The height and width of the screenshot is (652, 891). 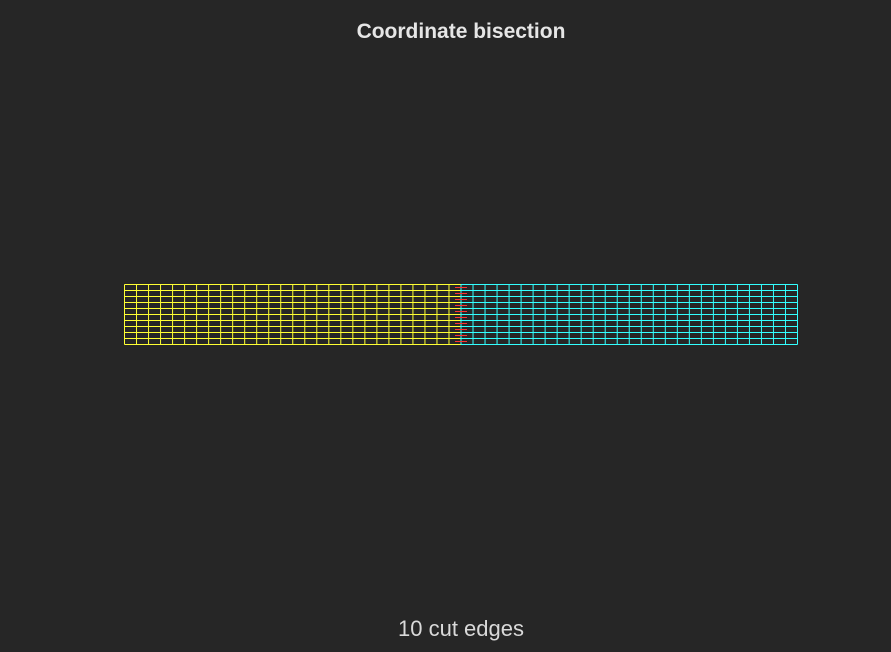 I want to click on cut-edges-caption: 10 cut edges, so click(x=461, y=628).